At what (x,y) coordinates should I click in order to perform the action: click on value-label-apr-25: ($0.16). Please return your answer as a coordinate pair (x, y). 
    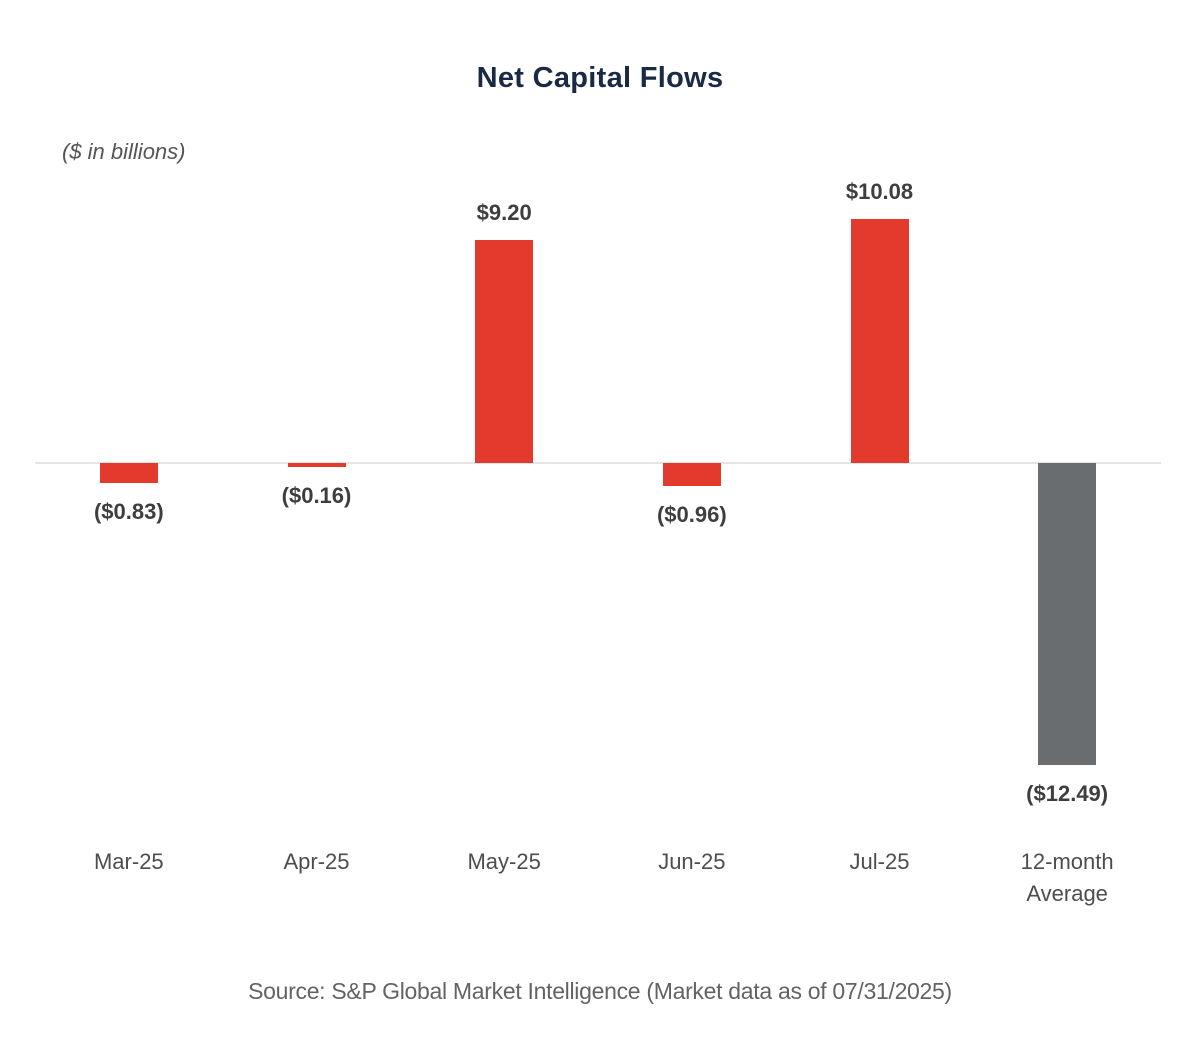
    Looking at the image, I should click on (316, 495).